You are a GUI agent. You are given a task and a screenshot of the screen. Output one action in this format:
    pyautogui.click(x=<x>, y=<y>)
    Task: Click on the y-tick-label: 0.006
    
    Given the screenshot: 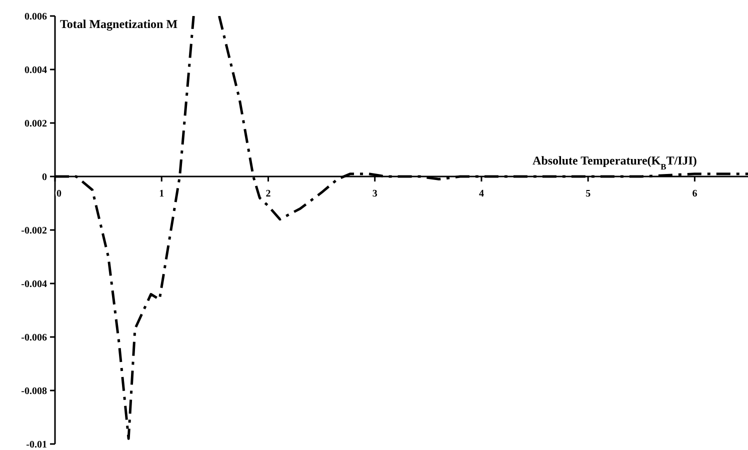 What is the action you would take?
    pyautogui.click(x=35, y=17)
    